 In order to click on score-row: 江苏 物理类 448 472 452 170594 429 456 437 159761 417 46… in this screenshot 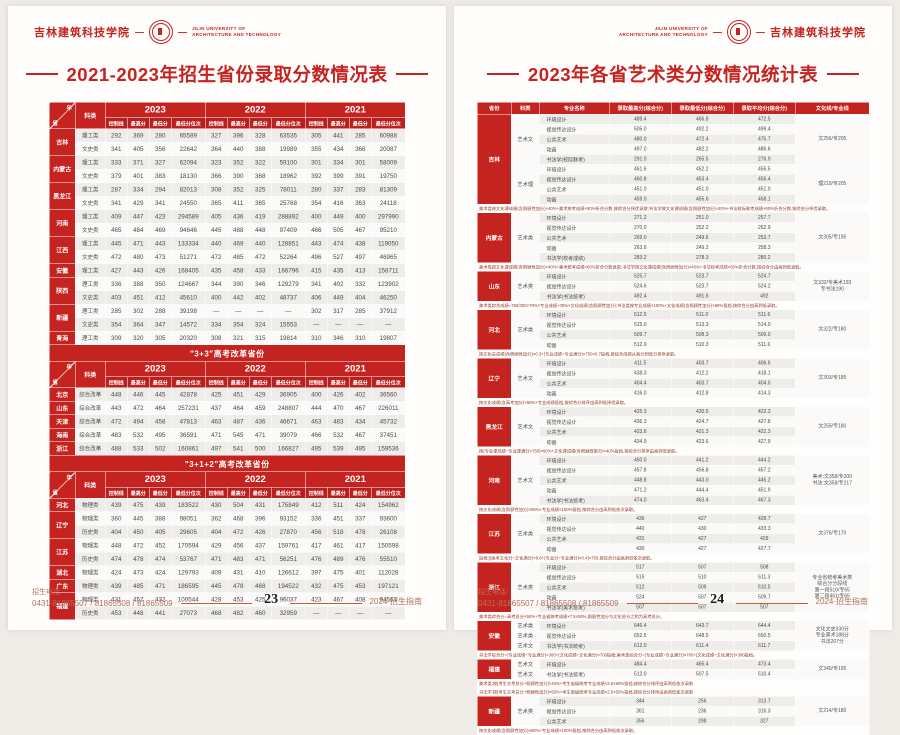, I will do `click(227, 552)`.